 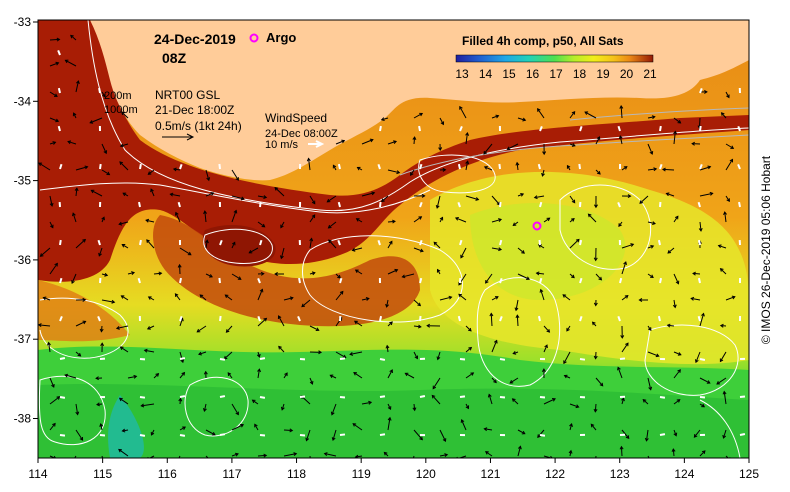 I want to click on orange-tongue, so click(x=84, y=311).